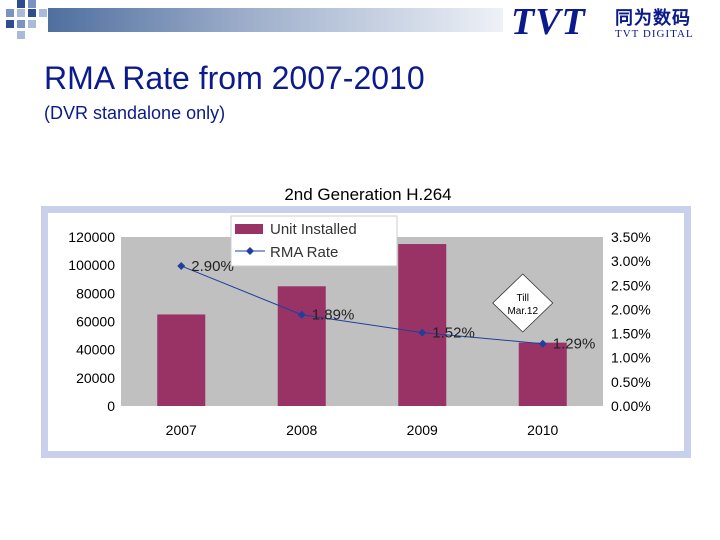  Describe the element at coordinates (422, 430) in the screenshot. I see `x-tick-2009: 2009` at that location.